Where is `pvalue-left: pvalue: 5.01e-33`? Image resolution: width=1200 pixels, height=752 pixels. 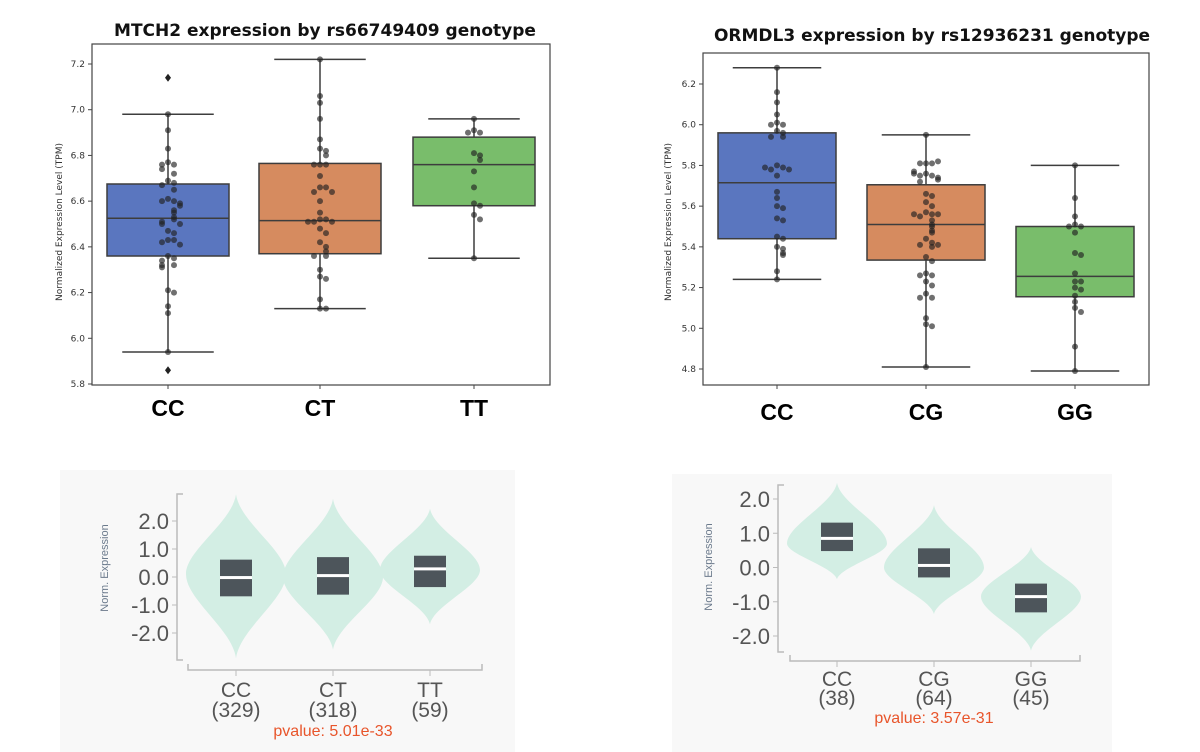
pvalue-left: pvalue: 5.01e-33 is located at coordinates (332, 731).